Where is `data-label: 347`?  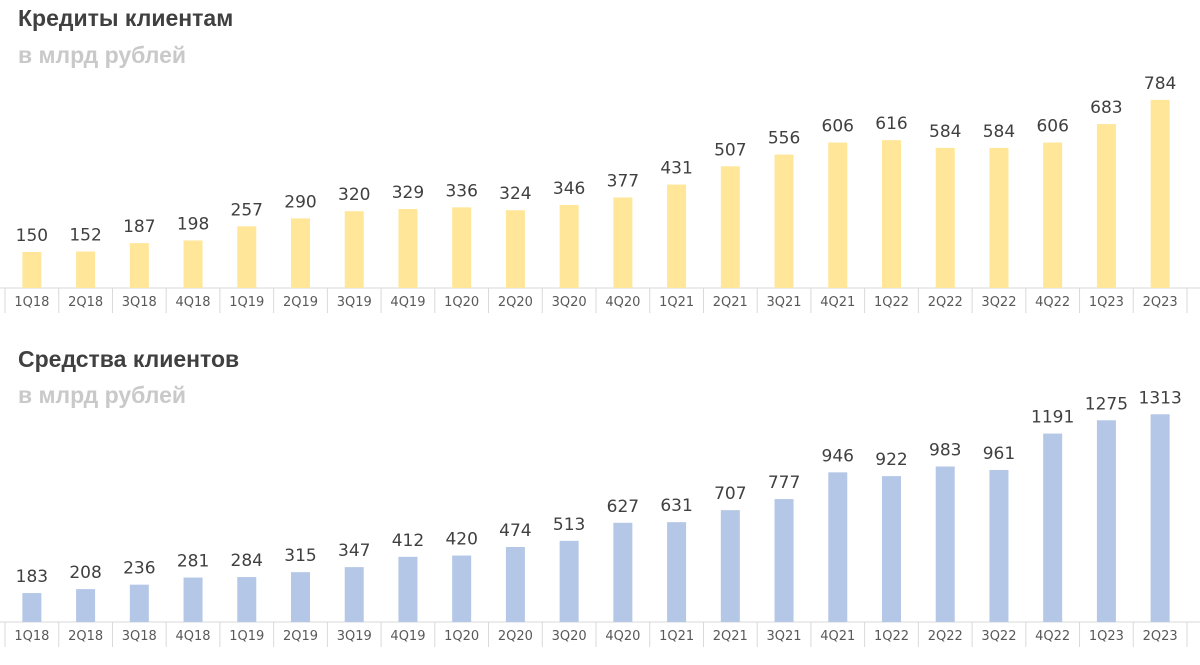
data-label: 347 is located at coordinates (354, 551).